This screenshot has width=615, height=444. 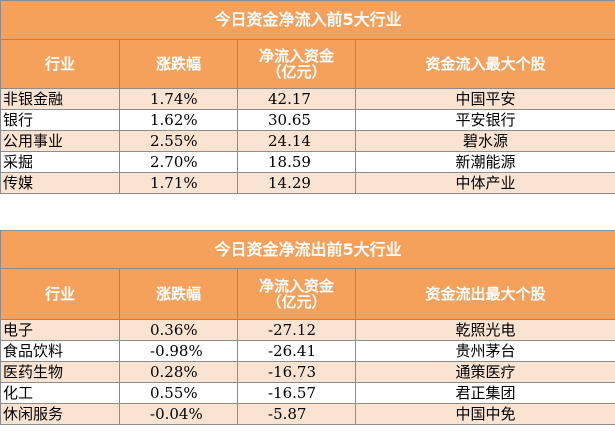 I want to click on industry-cell: 化工, so click(x=60, y=393).